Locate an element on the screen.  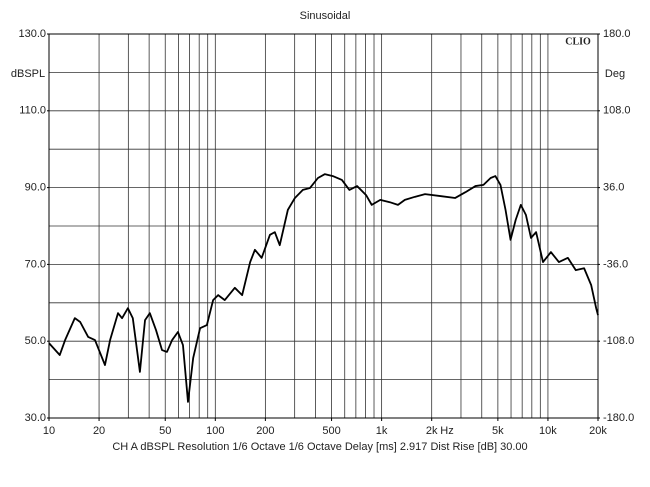
x-tick-label: 20 is located at coordinates (99, 431).